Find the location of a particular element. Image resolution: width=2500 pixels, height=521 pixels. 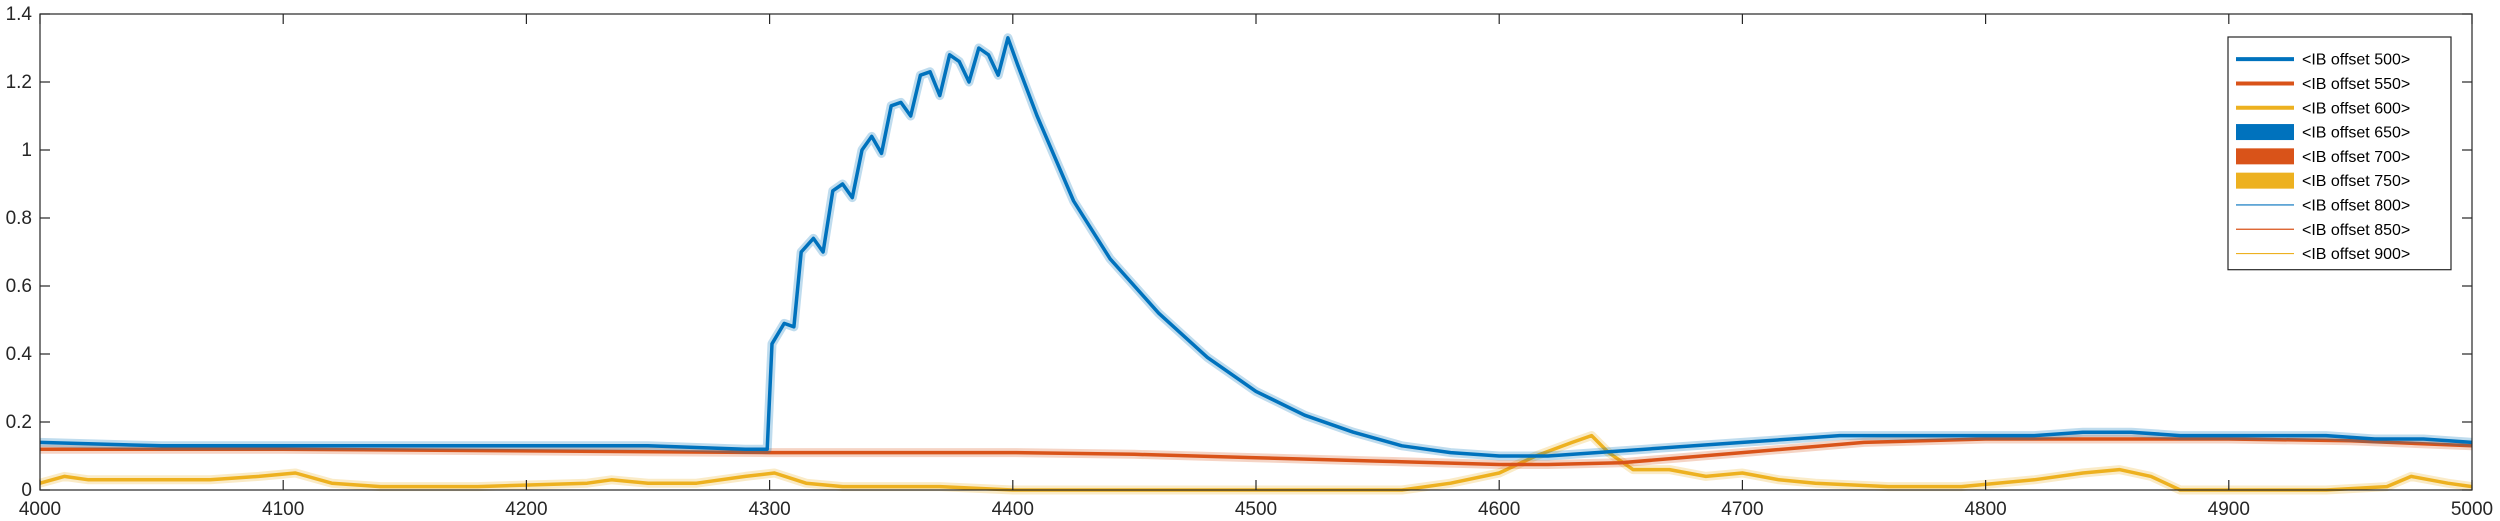

x-tick-label: 4400 is located at coordinates (1013, 509).